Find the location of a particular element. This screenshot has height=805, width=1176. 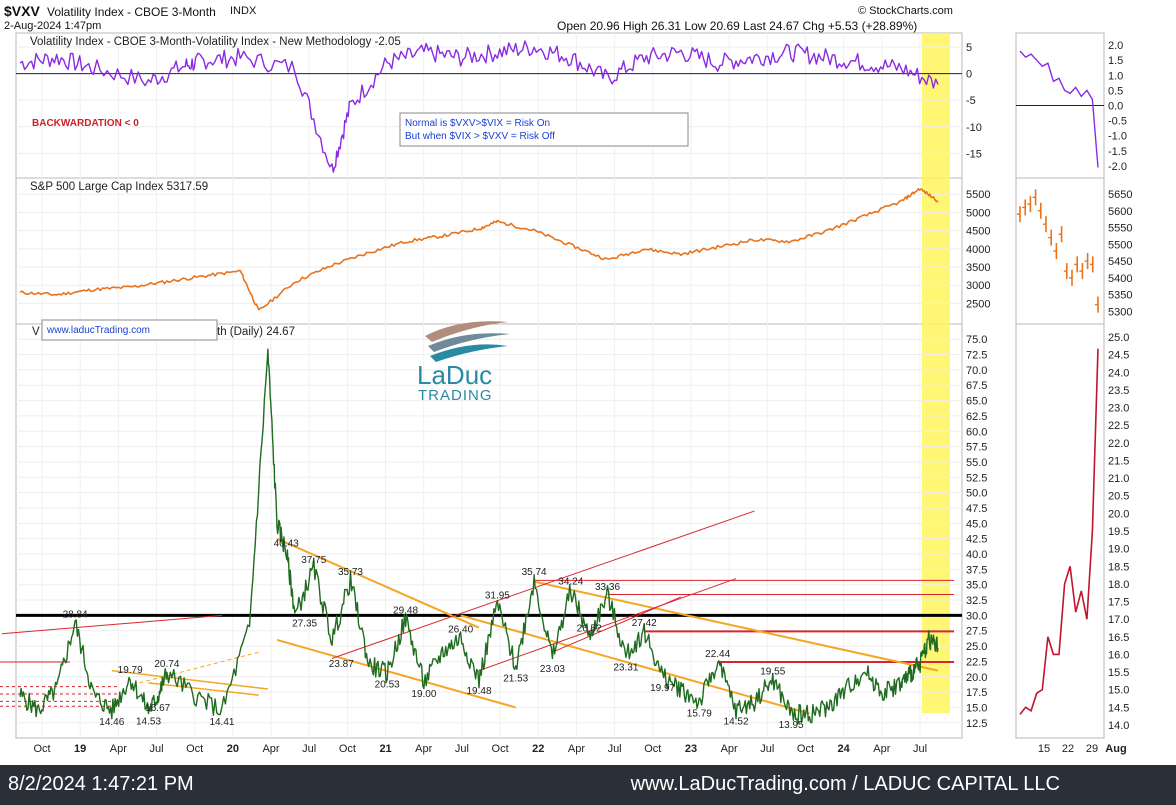

value-label: 26.52 is located at coordinates (589, 629).